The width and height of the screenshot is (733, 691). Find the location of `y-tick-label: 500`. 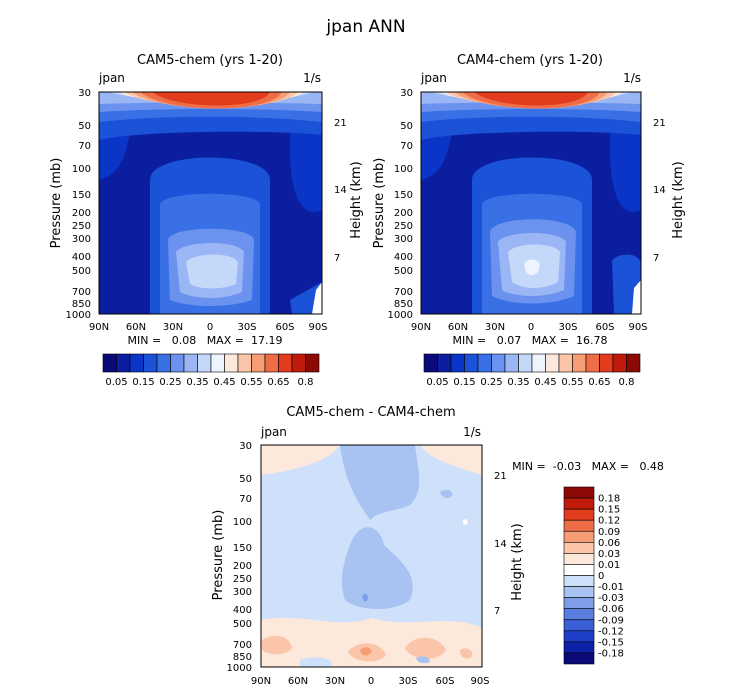

y-tick-label: 500 is located at coordinates (81, 271).